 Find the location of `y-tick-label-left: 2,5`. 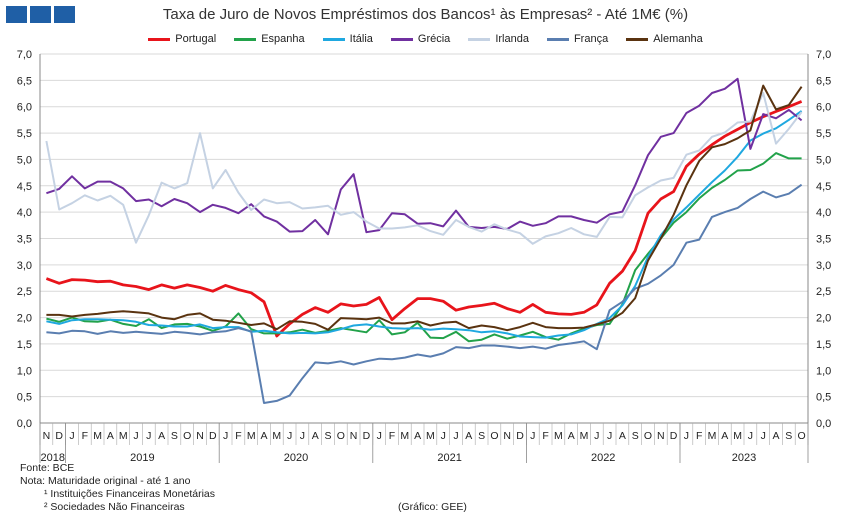

y-tick-label-left: 2,5 is located at coordinates (24, 292).